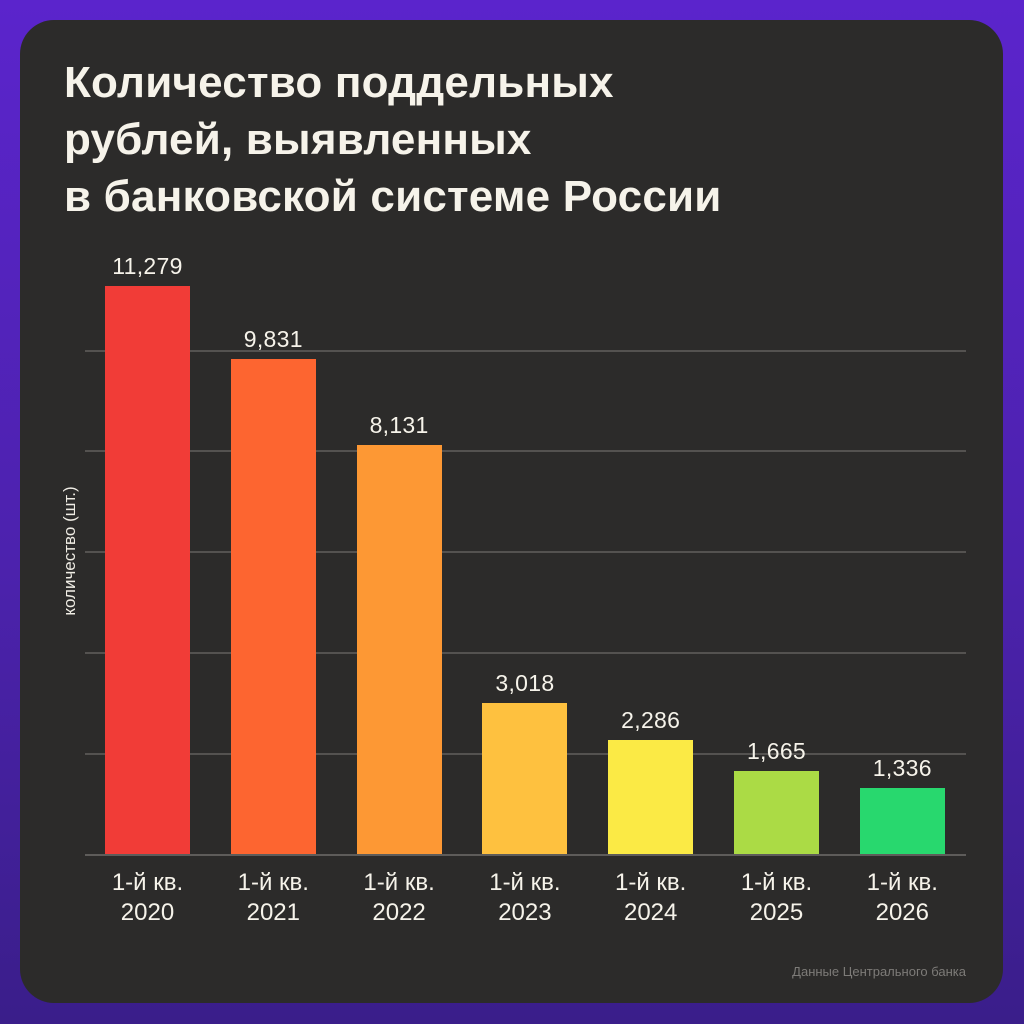  Describe the element at coordinates (651, 719) in the screenshot. I see `bar-value-label: 2,286` at that location.